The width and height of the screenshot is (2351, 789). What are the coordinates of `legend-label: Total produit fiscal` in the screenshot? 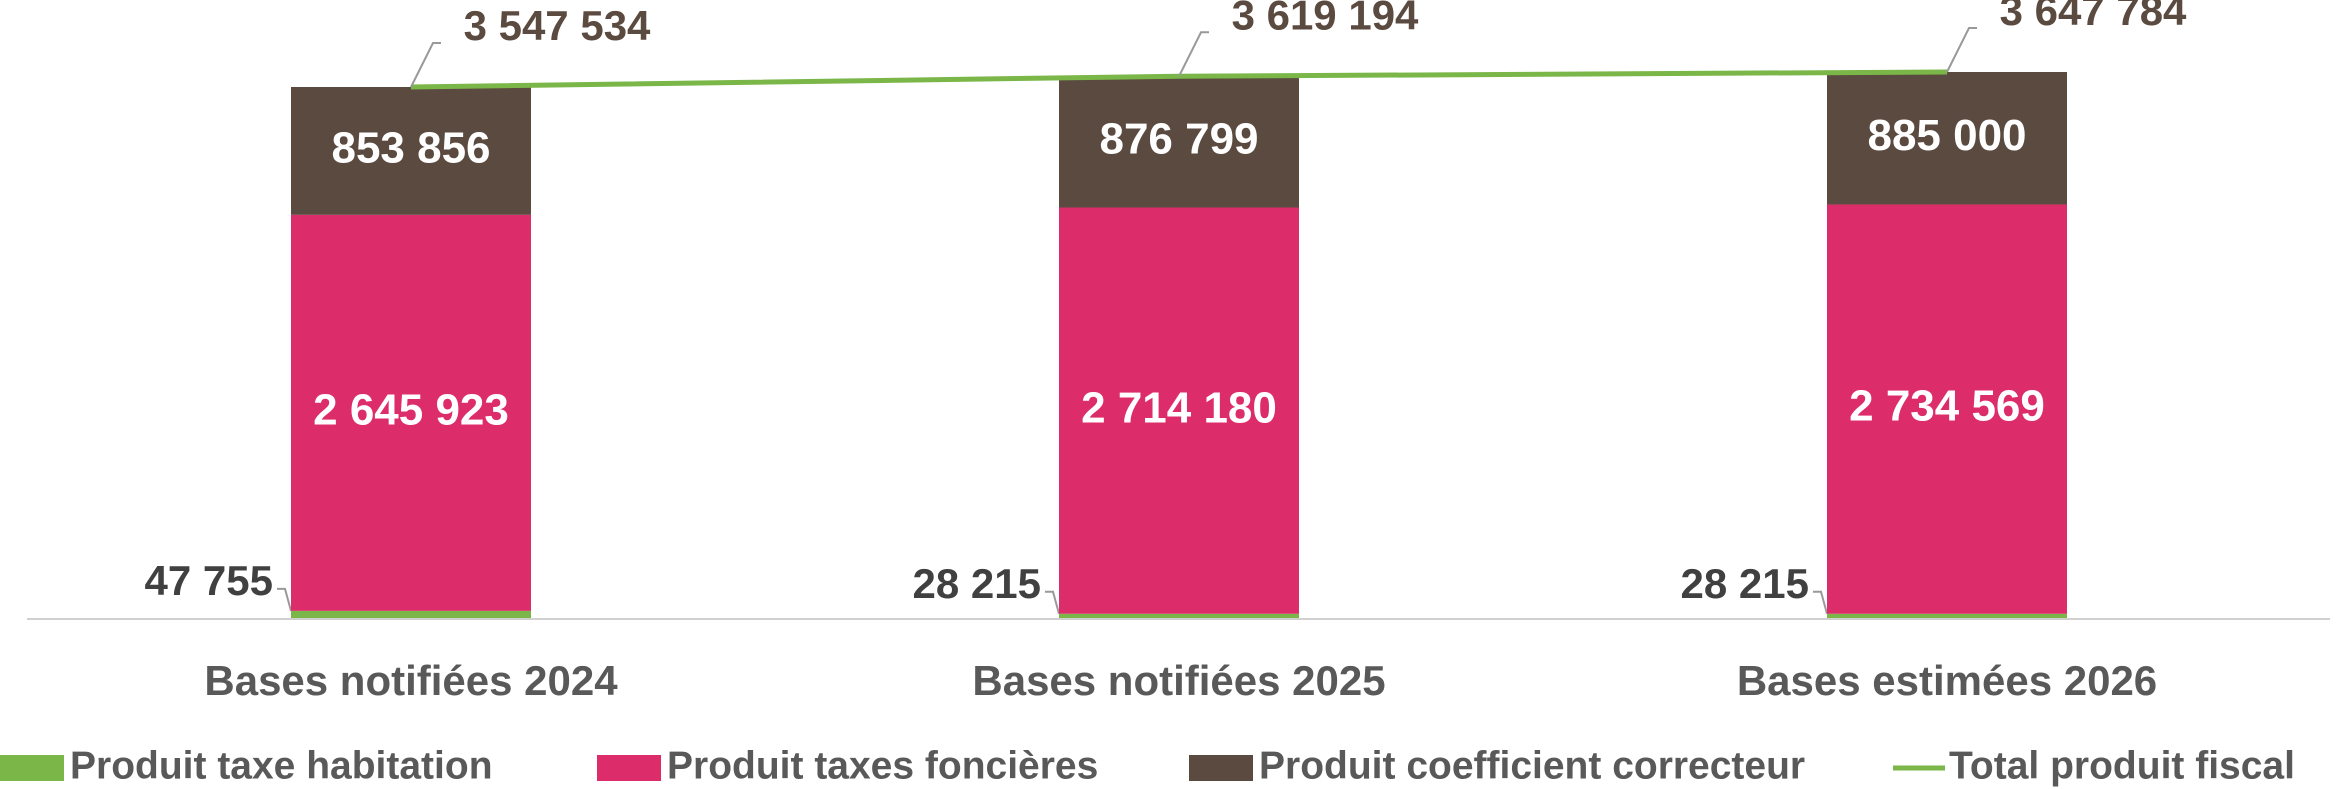 It's located at (2122, 765).